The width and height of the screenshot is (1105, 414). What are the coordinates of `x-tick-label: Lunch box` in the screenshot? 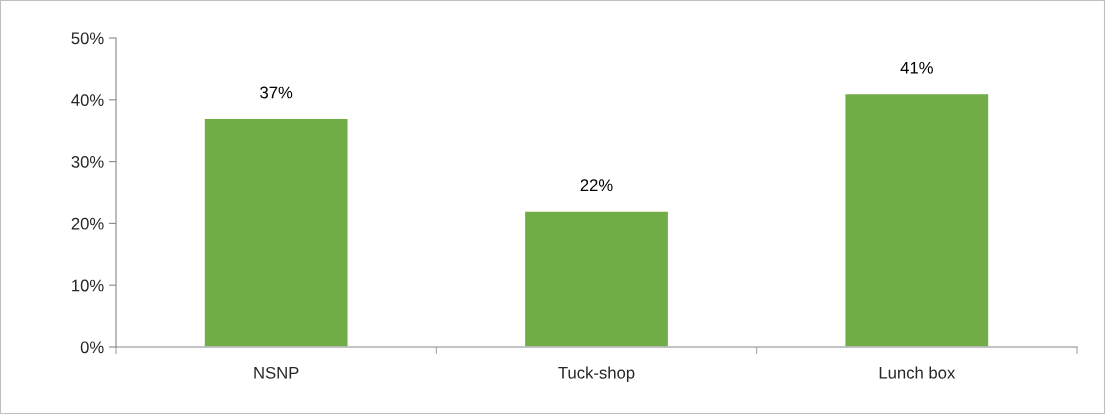 It's located at (917, 372).